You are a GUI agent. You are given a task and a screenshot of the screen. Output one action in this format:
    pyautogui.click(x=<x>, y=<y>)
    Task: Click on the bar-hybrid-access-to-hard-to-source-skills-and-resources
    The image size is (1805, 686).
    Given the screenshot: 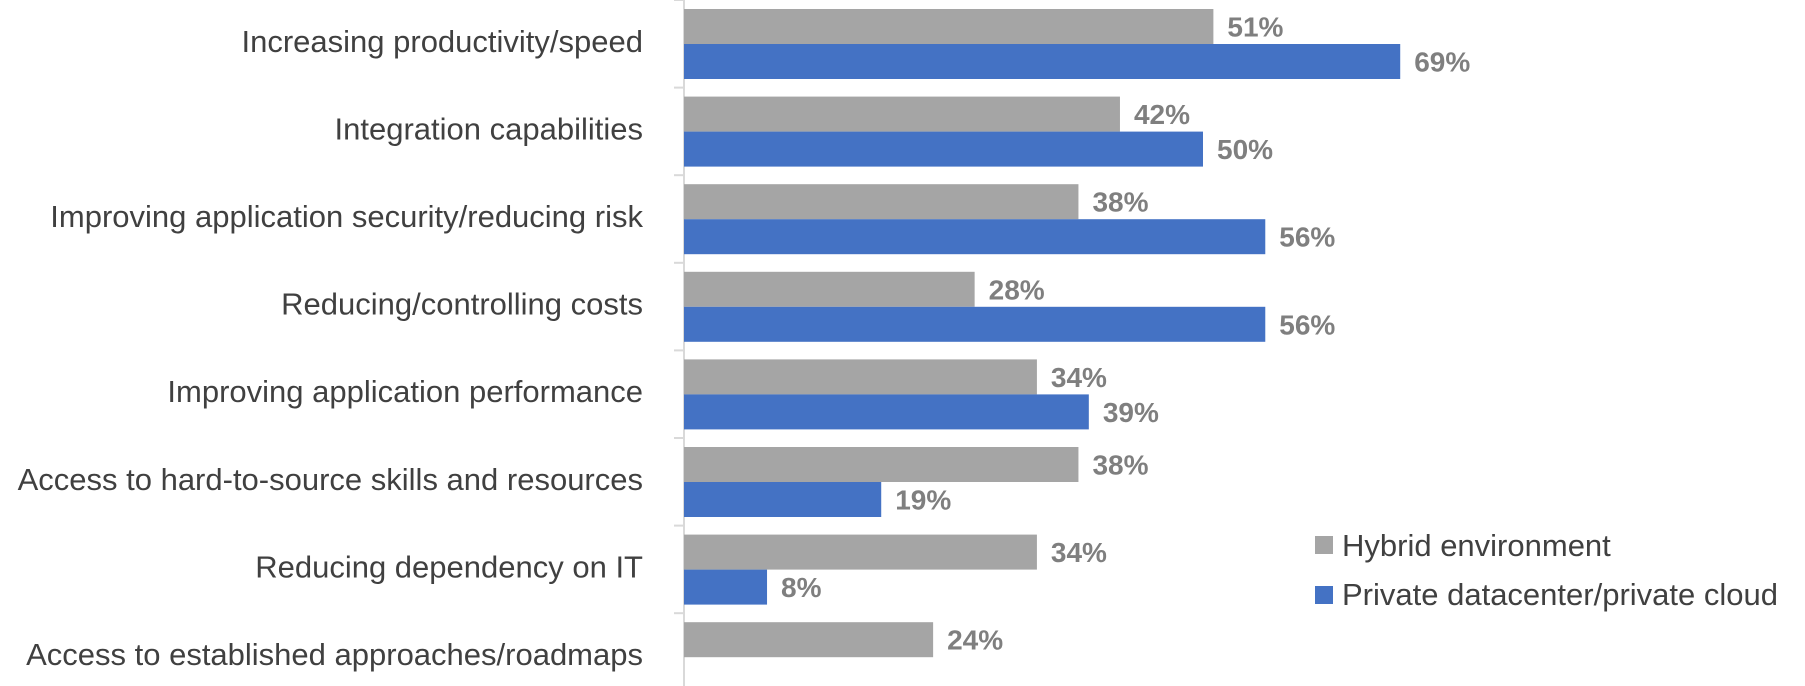 What is the action you would take?
    pyautogui.click(x=881, y=464)
    